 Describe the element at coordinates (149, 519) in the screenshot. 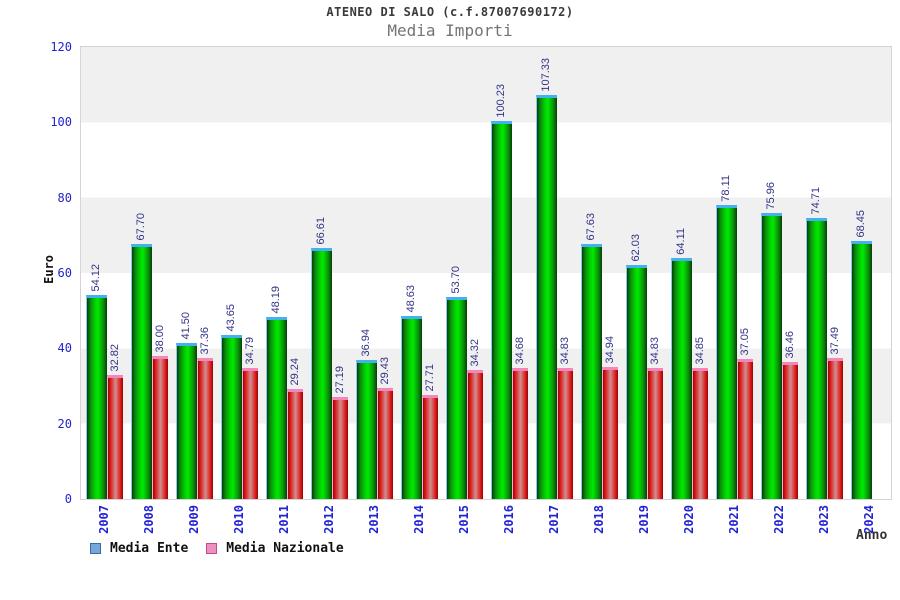

I see `x-tick-label-2008: 2008` at that location.